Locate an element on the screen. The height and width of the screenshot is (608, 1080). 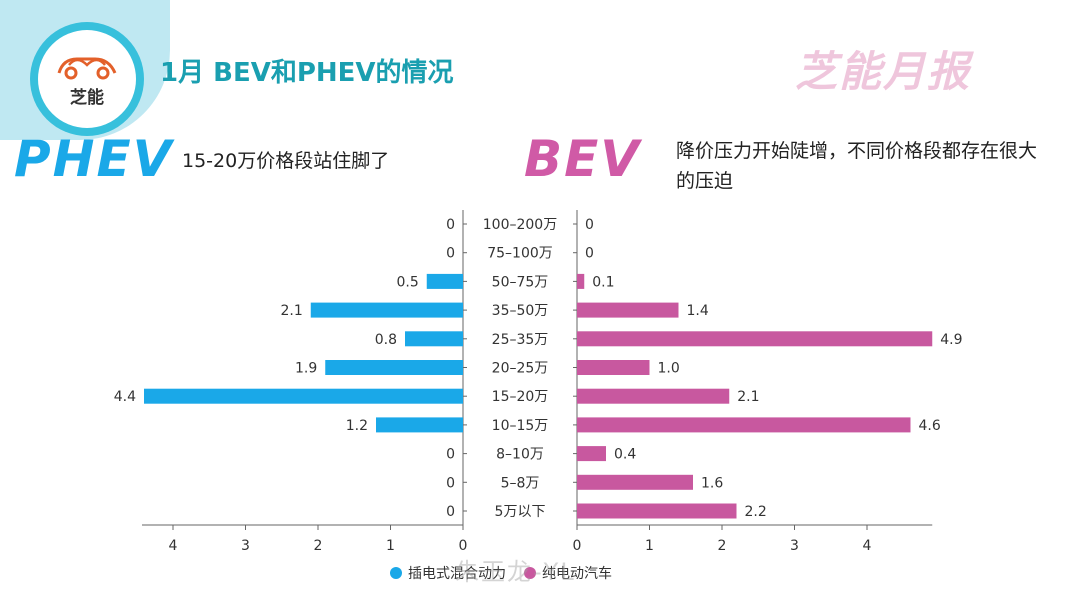
category-label: 5–8万 is located at coordinates (520, 483).